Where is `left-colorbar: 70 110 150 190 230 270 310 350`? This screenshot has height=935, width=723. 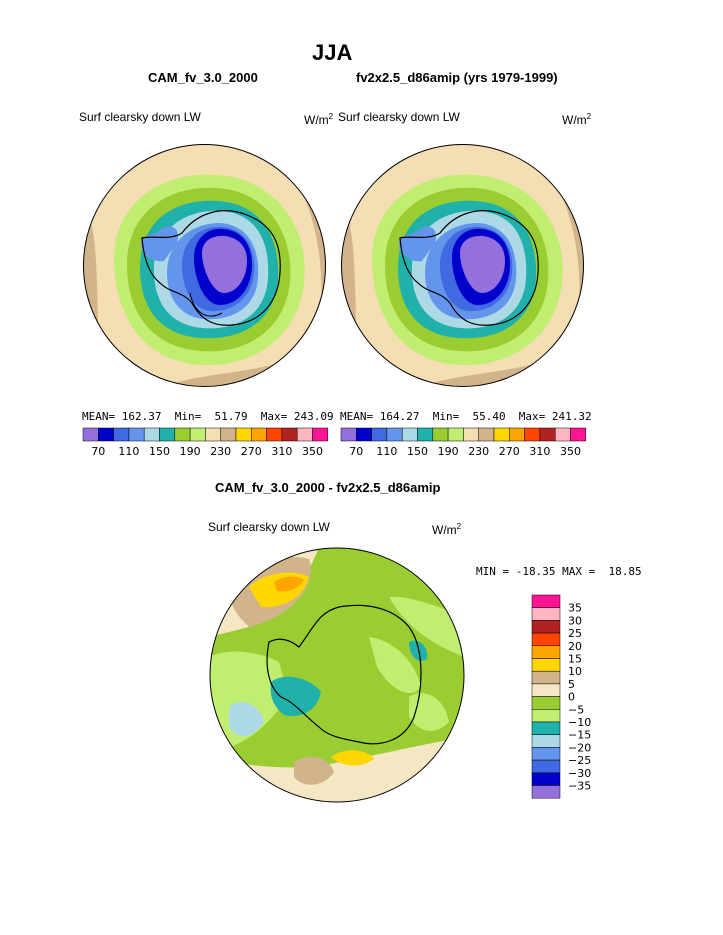
left-colorbar: 70 110 150 190 230 270 310 350 is located at coordinates (205, 442).